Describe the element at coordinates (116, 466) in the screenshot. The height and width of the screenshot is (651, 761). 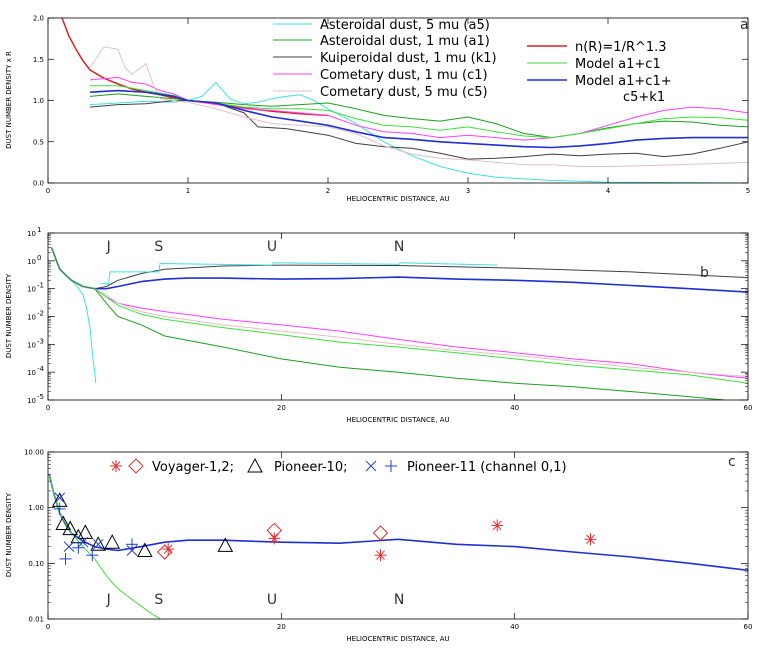
I see `legend-voyager-star-icon` at that location.